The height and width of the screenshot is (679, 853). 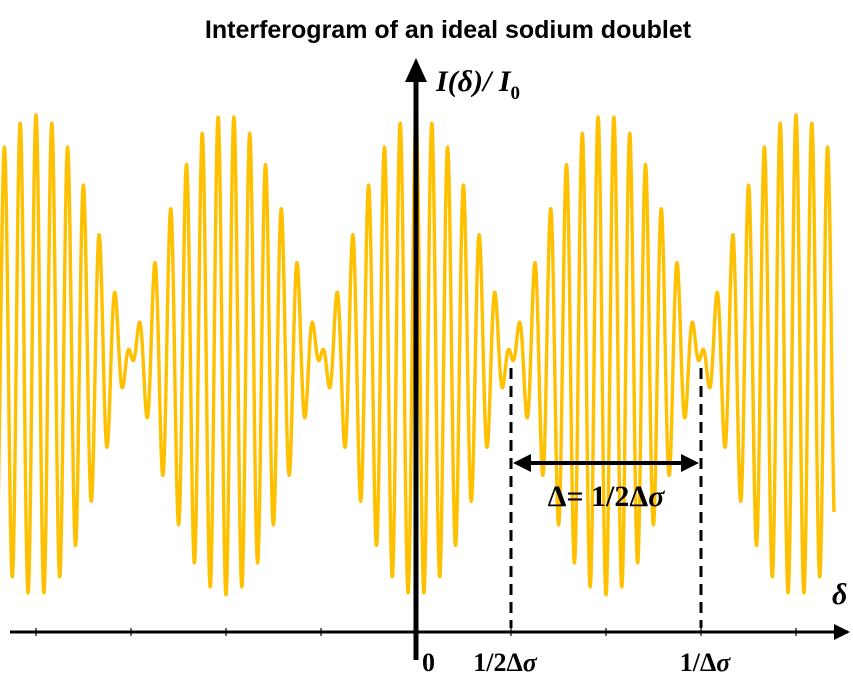 I want to click on y-axis-label: I(δ)/ I0, so click(x=477, y=84).